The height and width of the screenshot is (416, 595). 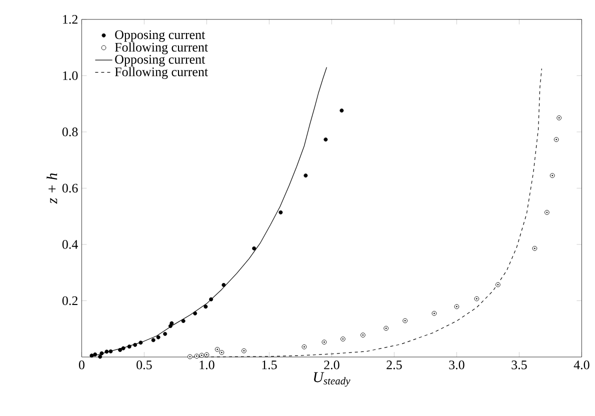 I want to click on x-tick-label: 1.5, so click(x=269, y=365).